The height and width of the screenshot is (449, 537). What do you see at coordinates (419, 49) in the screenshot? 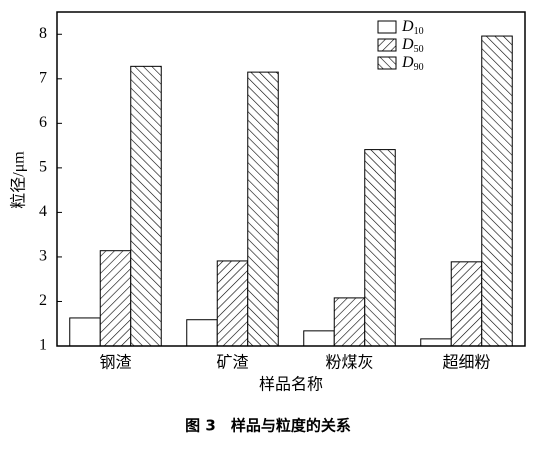
I see `legend-label-sub: 50` at bounding box center [419, 49].